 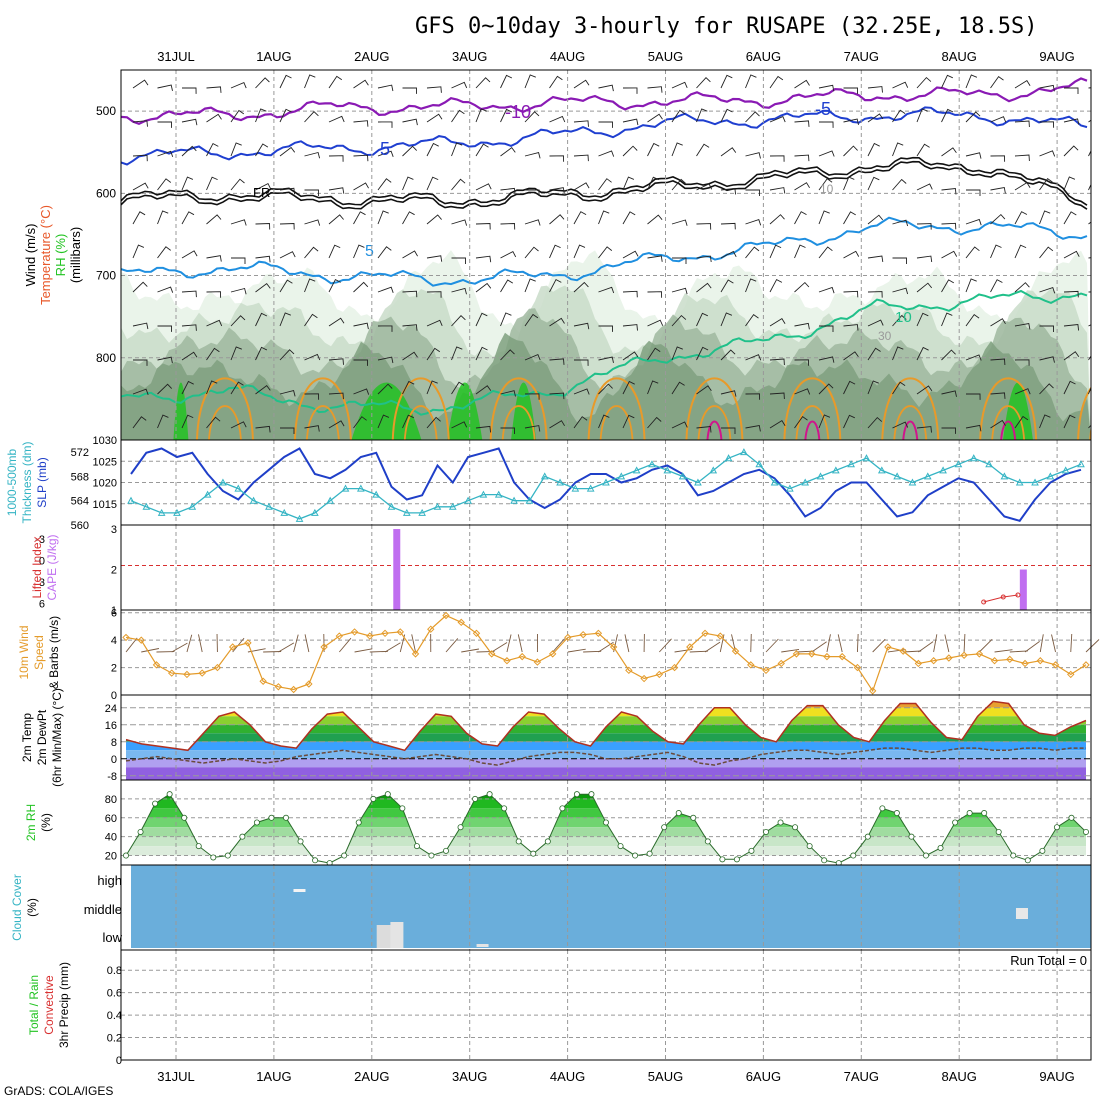 What do you see at coordinates (606, 754) in the screenshot?
I see `temperature-band` at bounding box center [606, 754].